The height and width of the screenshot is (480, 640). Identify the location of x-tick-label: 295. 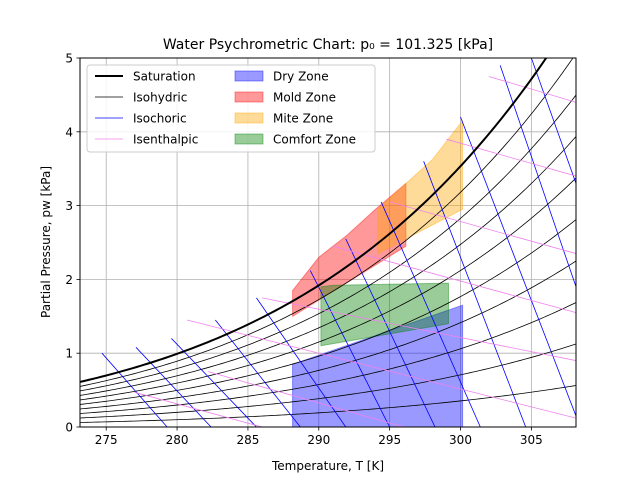
(389, 440).